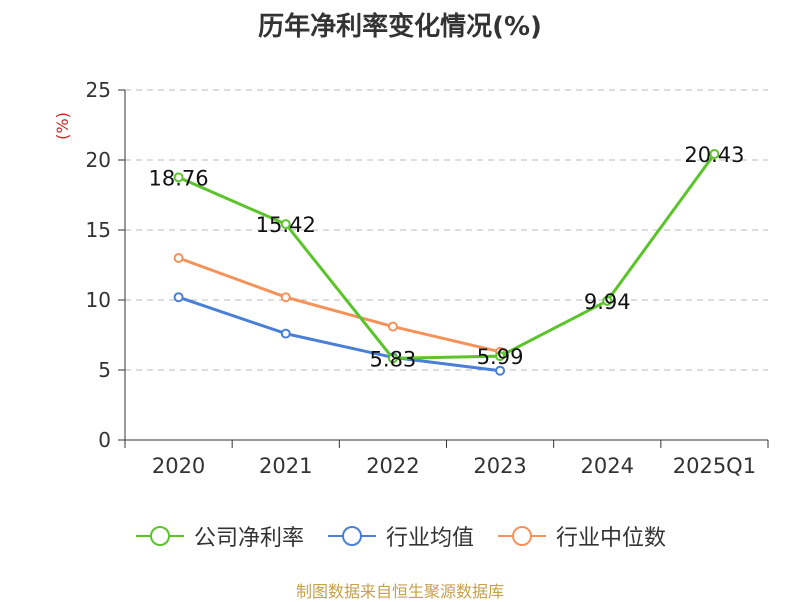 This screenshot has width=800, height=602. I want to click on legend-label: 行业中位数, so click(611, 538).